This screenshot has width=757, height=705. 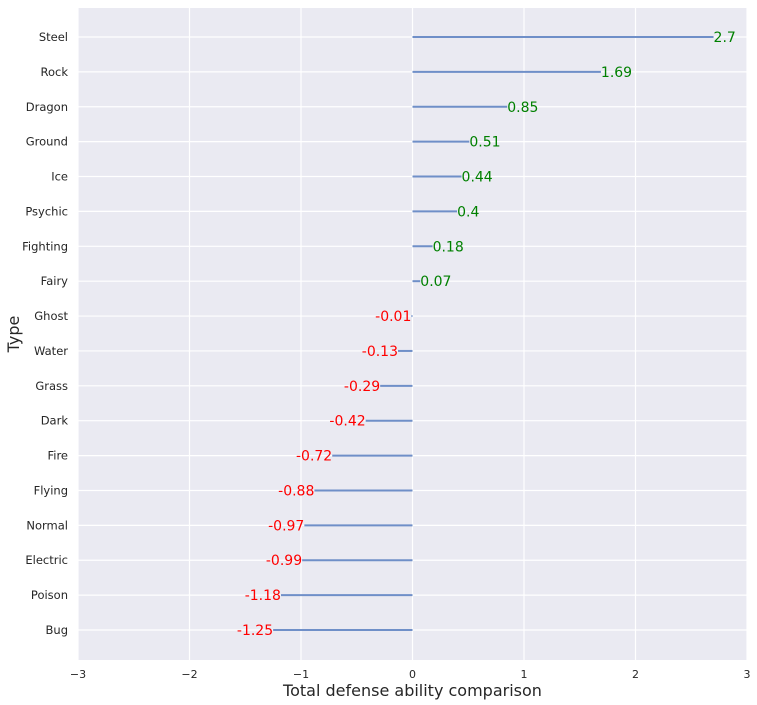 What do you see at coordinates (46, 560) in the screenshot?
I see `y-tick-label-electric: Electric` at bounding box center [46, 560].